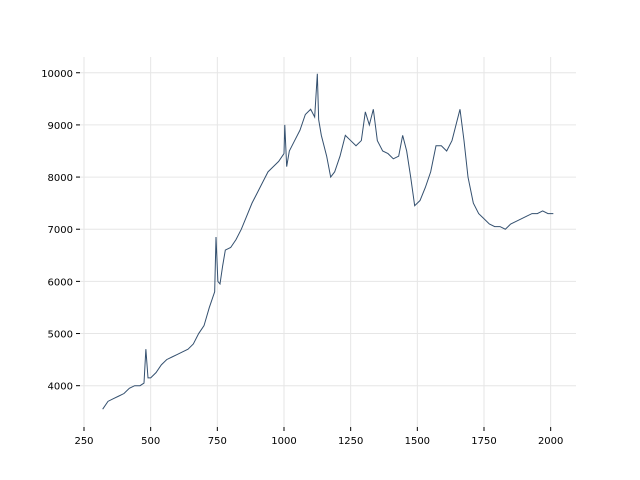 This screenshot has height=480, width=640. What do you see at coordinates (150, 441) in the screenshot?
I see `x-tick-label: 500` at bounding box center [150, 441].